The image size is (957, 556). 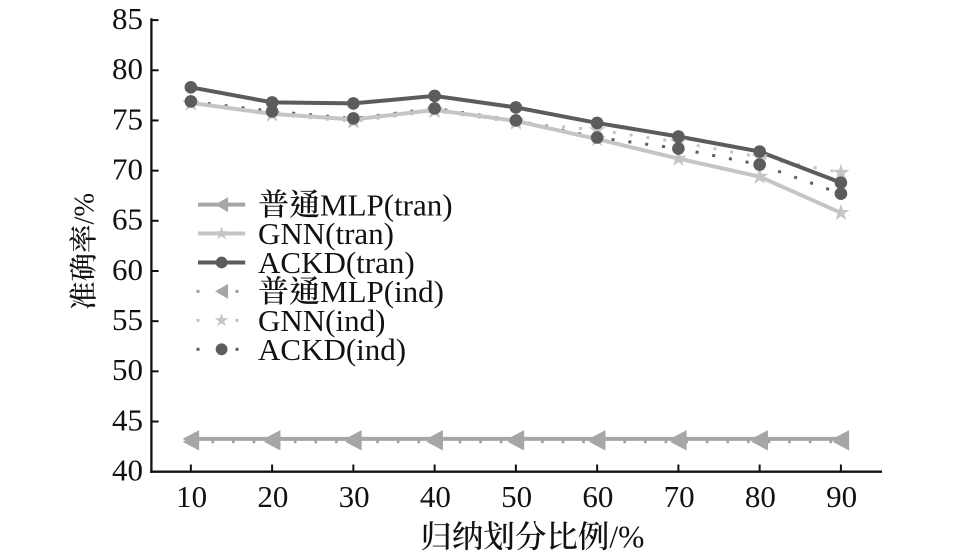 What do you see at coordinates (127, 219) in the screenshot?
I see `svg-text: 65` at bounding box center [127, 219].